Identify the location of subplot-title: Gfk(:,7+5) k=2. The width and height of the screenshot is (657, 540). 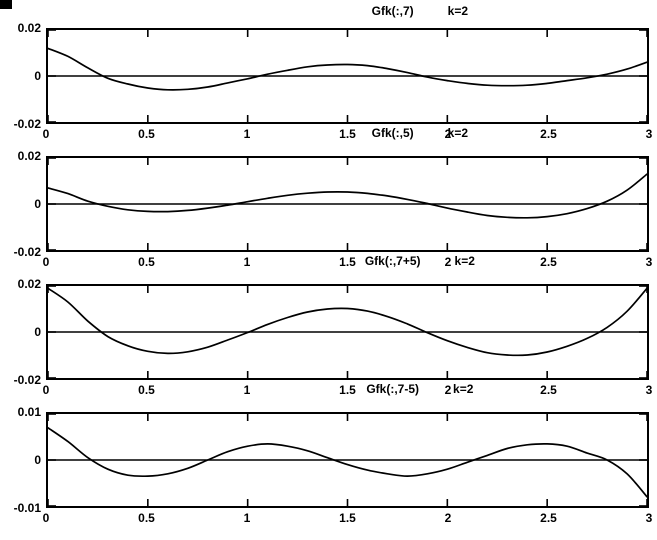
(420, 261).